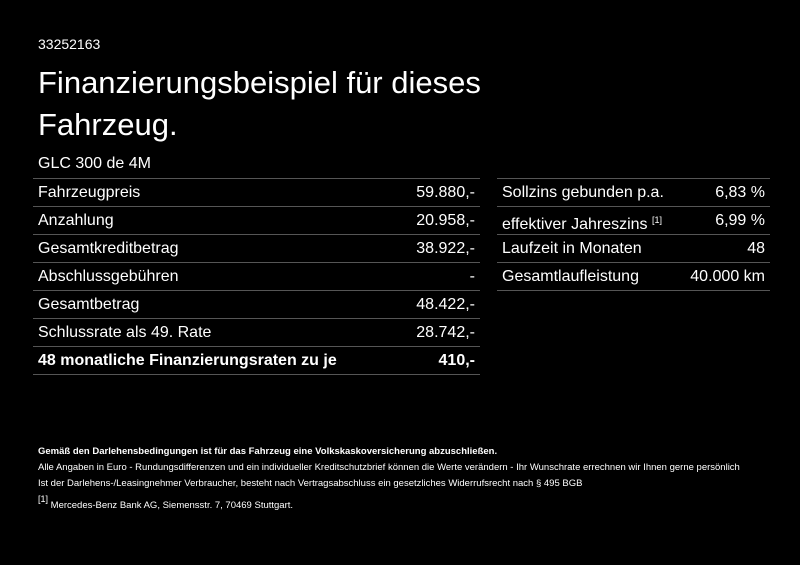 The width and height of the screenshot is (800, 565). Describe the element at coordinates (256, 305) in the screenshot. I see `table-row: Gesamtbetrag 48.422,-` at that location.